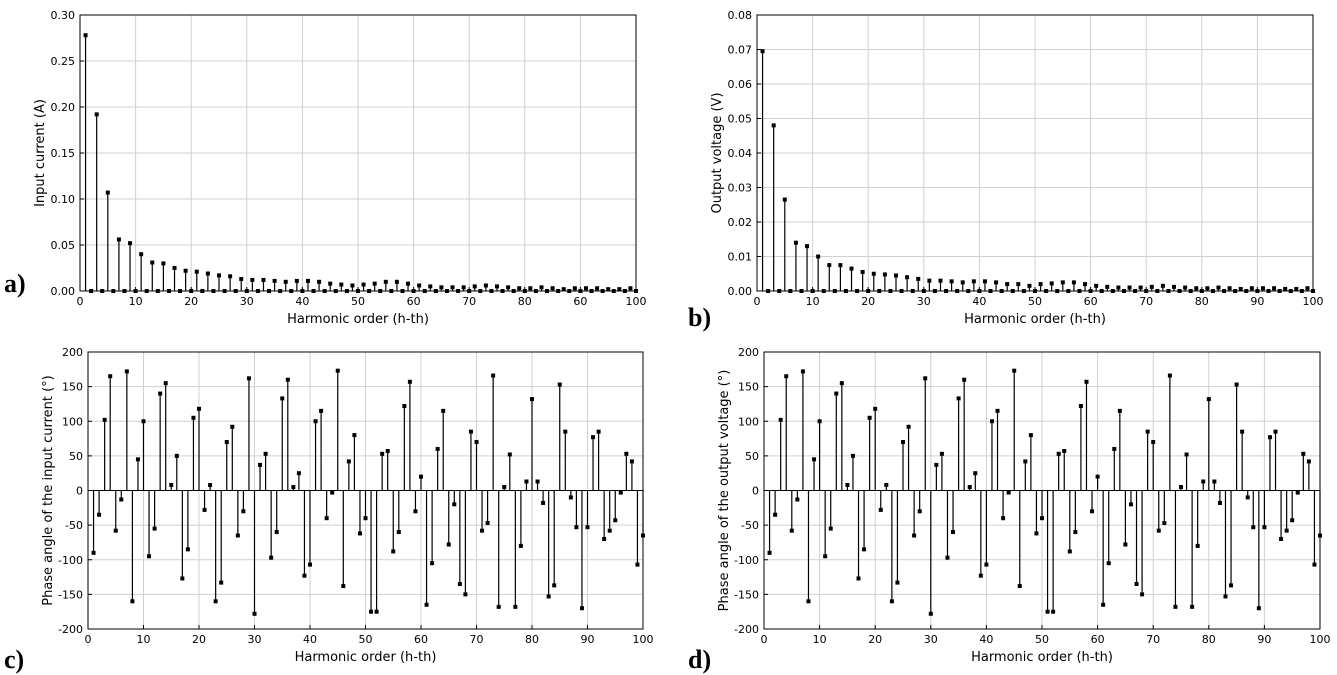 The width and height of the screenshot is (1337, 675). I want to click on x-tick-label: 80, so click(1209, 639).